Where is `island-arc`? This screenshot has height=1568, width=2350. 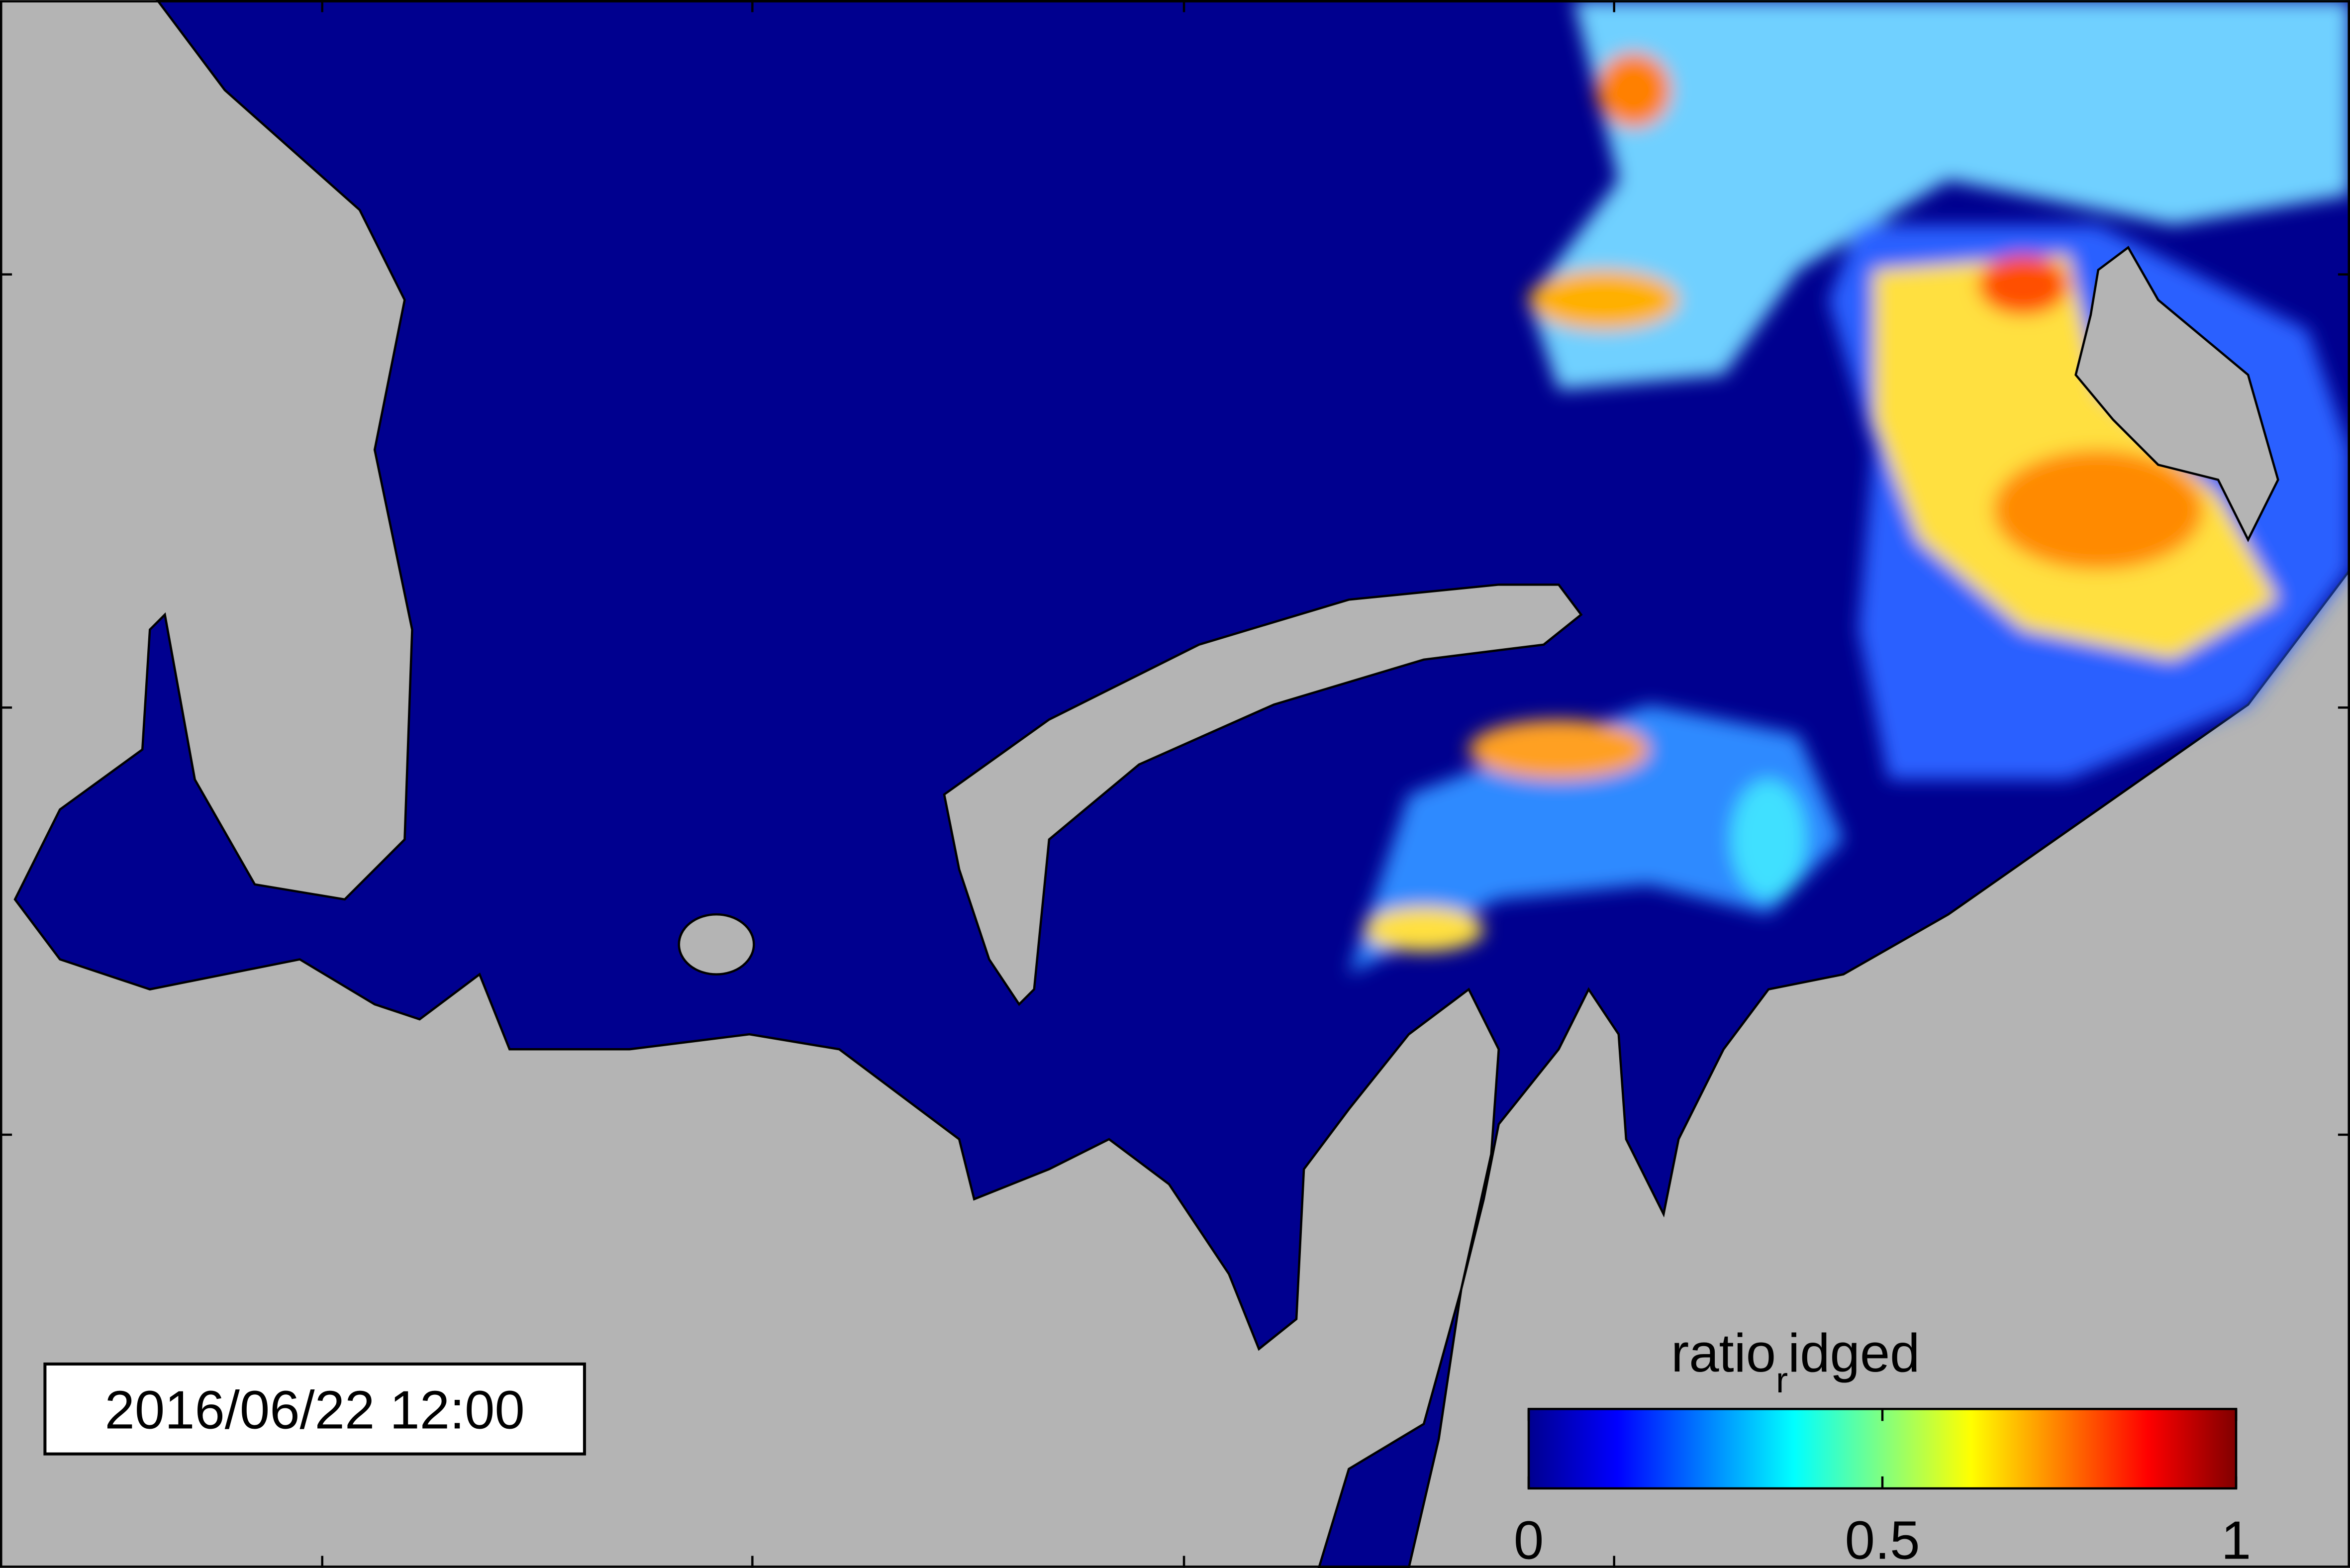
island-arc is located at coordinates (1263, 795).